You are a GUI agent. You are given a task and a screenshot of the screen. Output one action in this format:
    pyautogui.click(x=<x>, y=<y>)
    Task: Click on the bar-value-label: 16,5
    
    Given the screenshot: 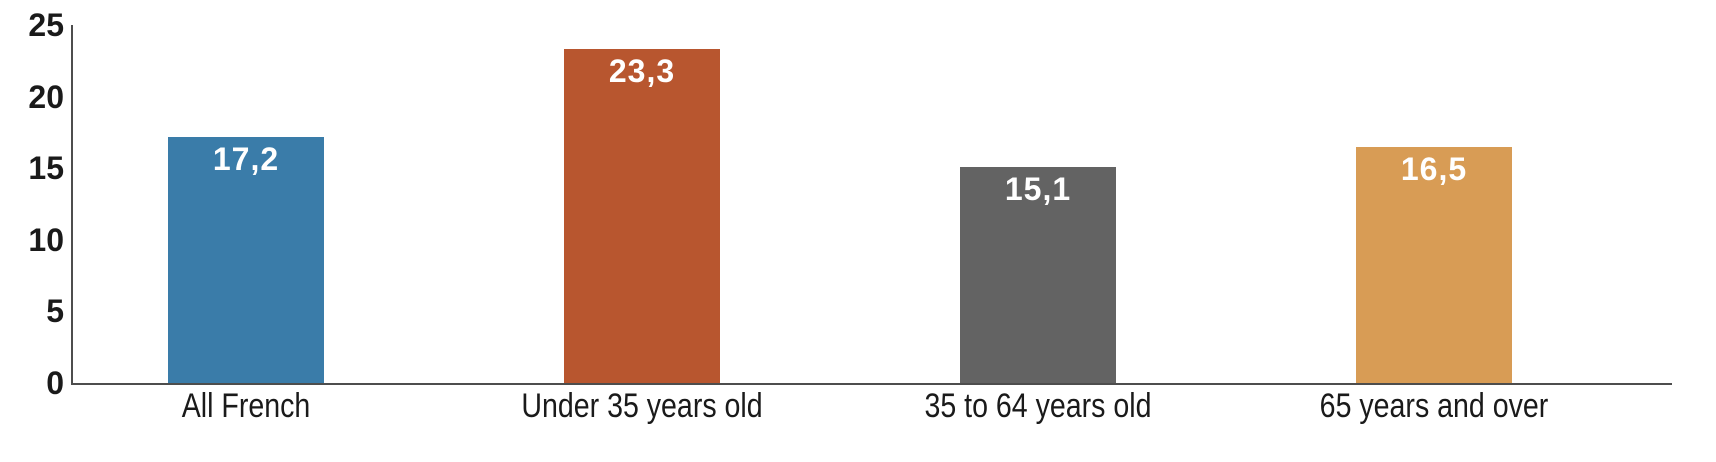 What is the action you would take?
    pyautogui.click(x=1434, y=169)
    